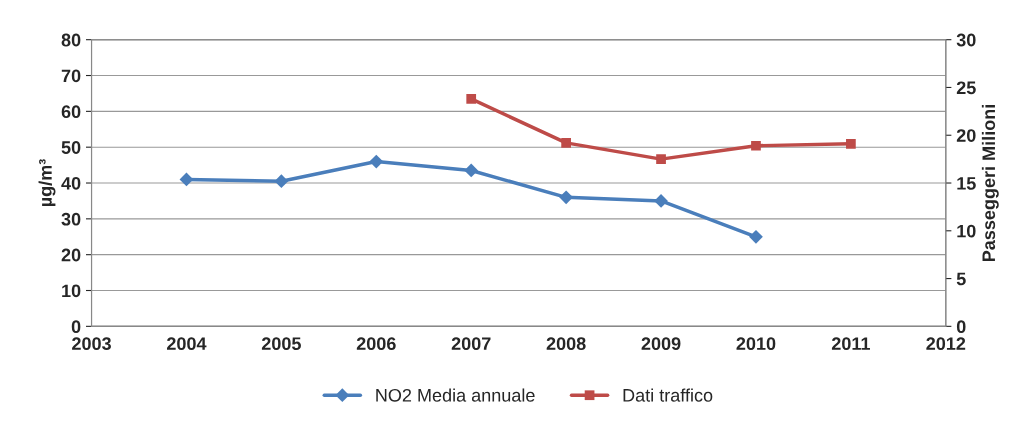 This screenshot has height=441, width=1017. Describe the element at coordinates (946, 344) in the screenshot. I see `x-tick-label: 2012` at that location.